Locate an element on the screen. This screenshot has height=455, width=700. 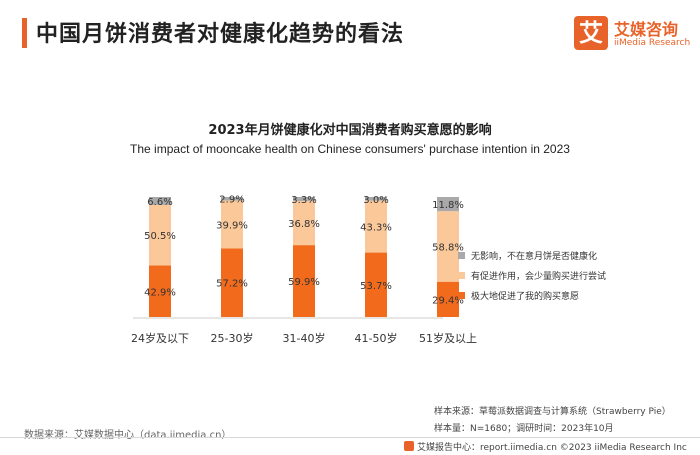
data-label: 50.5% is located at coordinates (160, 236).